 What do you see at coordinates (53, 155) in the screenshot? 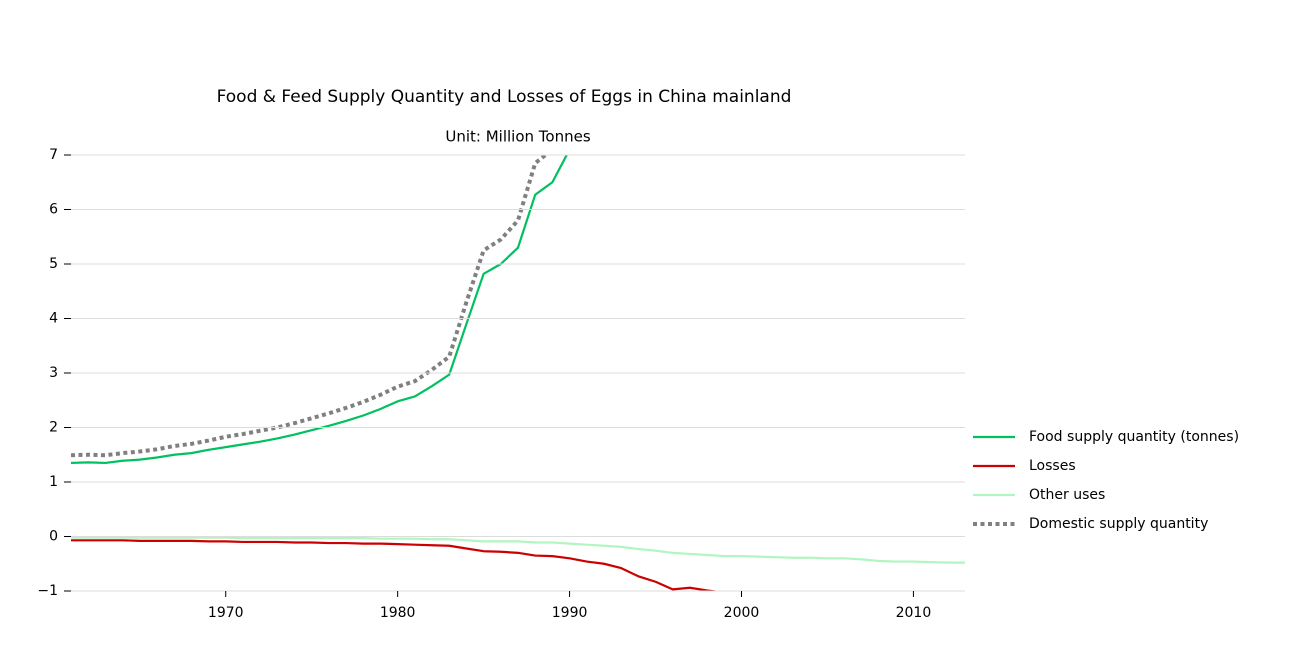
I see `y-tick-label: 7` at bounding box center [53, 155].